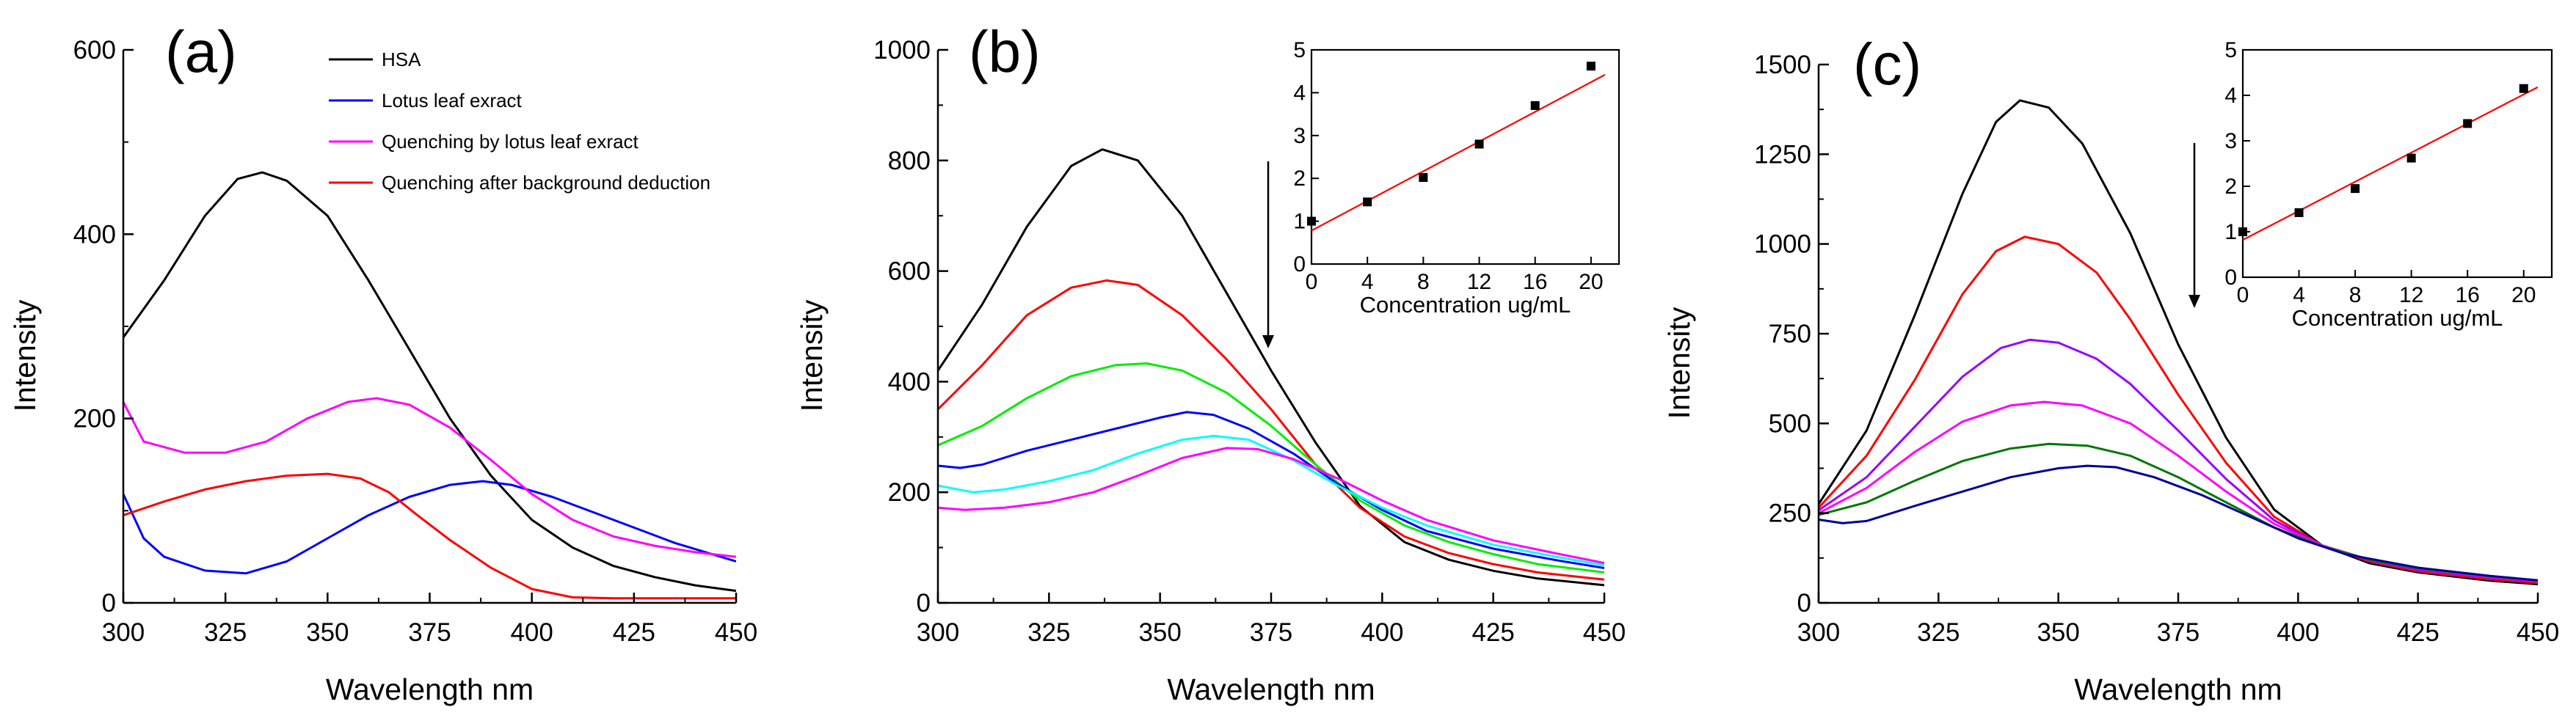 Image resolution: width=2576 pixels, height=718 pixels. Describe the element at coordinates (1790, 334) in the screenshot. I see `y-tick-label: 750` at that location.